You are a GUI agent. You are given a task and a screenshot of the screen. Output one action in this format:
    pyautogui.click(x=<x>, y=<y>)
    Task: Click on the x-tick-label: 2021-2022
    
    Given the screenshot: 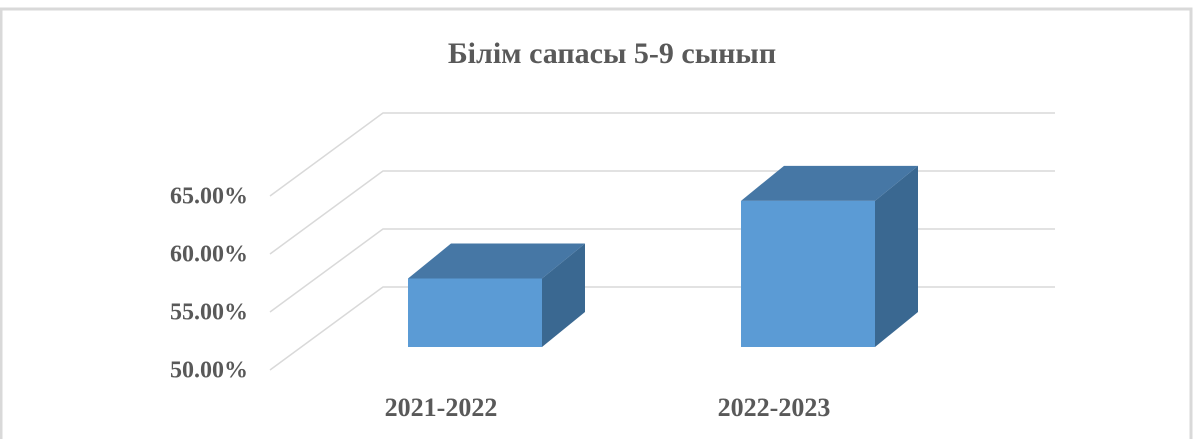 What is the action you would take?
    pyautogui.click(x=441, y=407)
    